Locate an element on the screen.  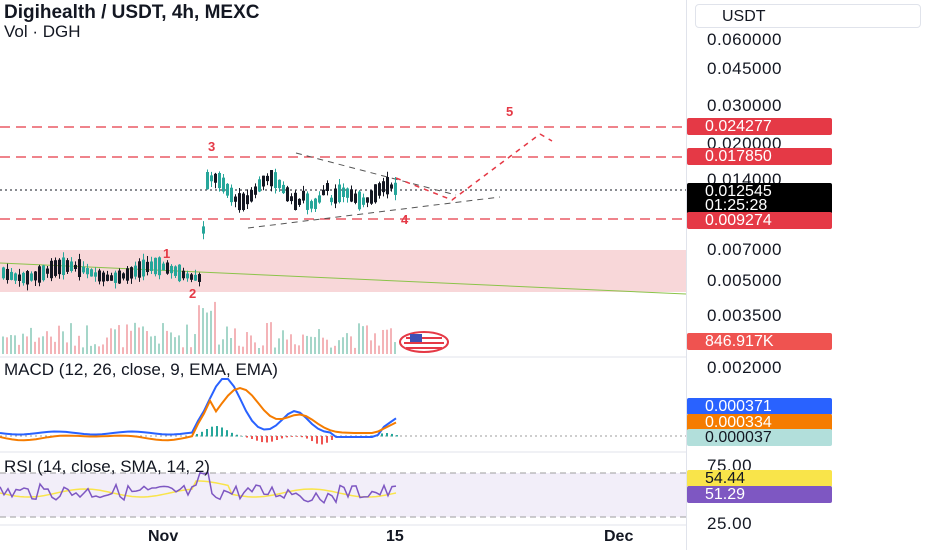
price-tick: 0.030000 is located at coordinates (744, 105).